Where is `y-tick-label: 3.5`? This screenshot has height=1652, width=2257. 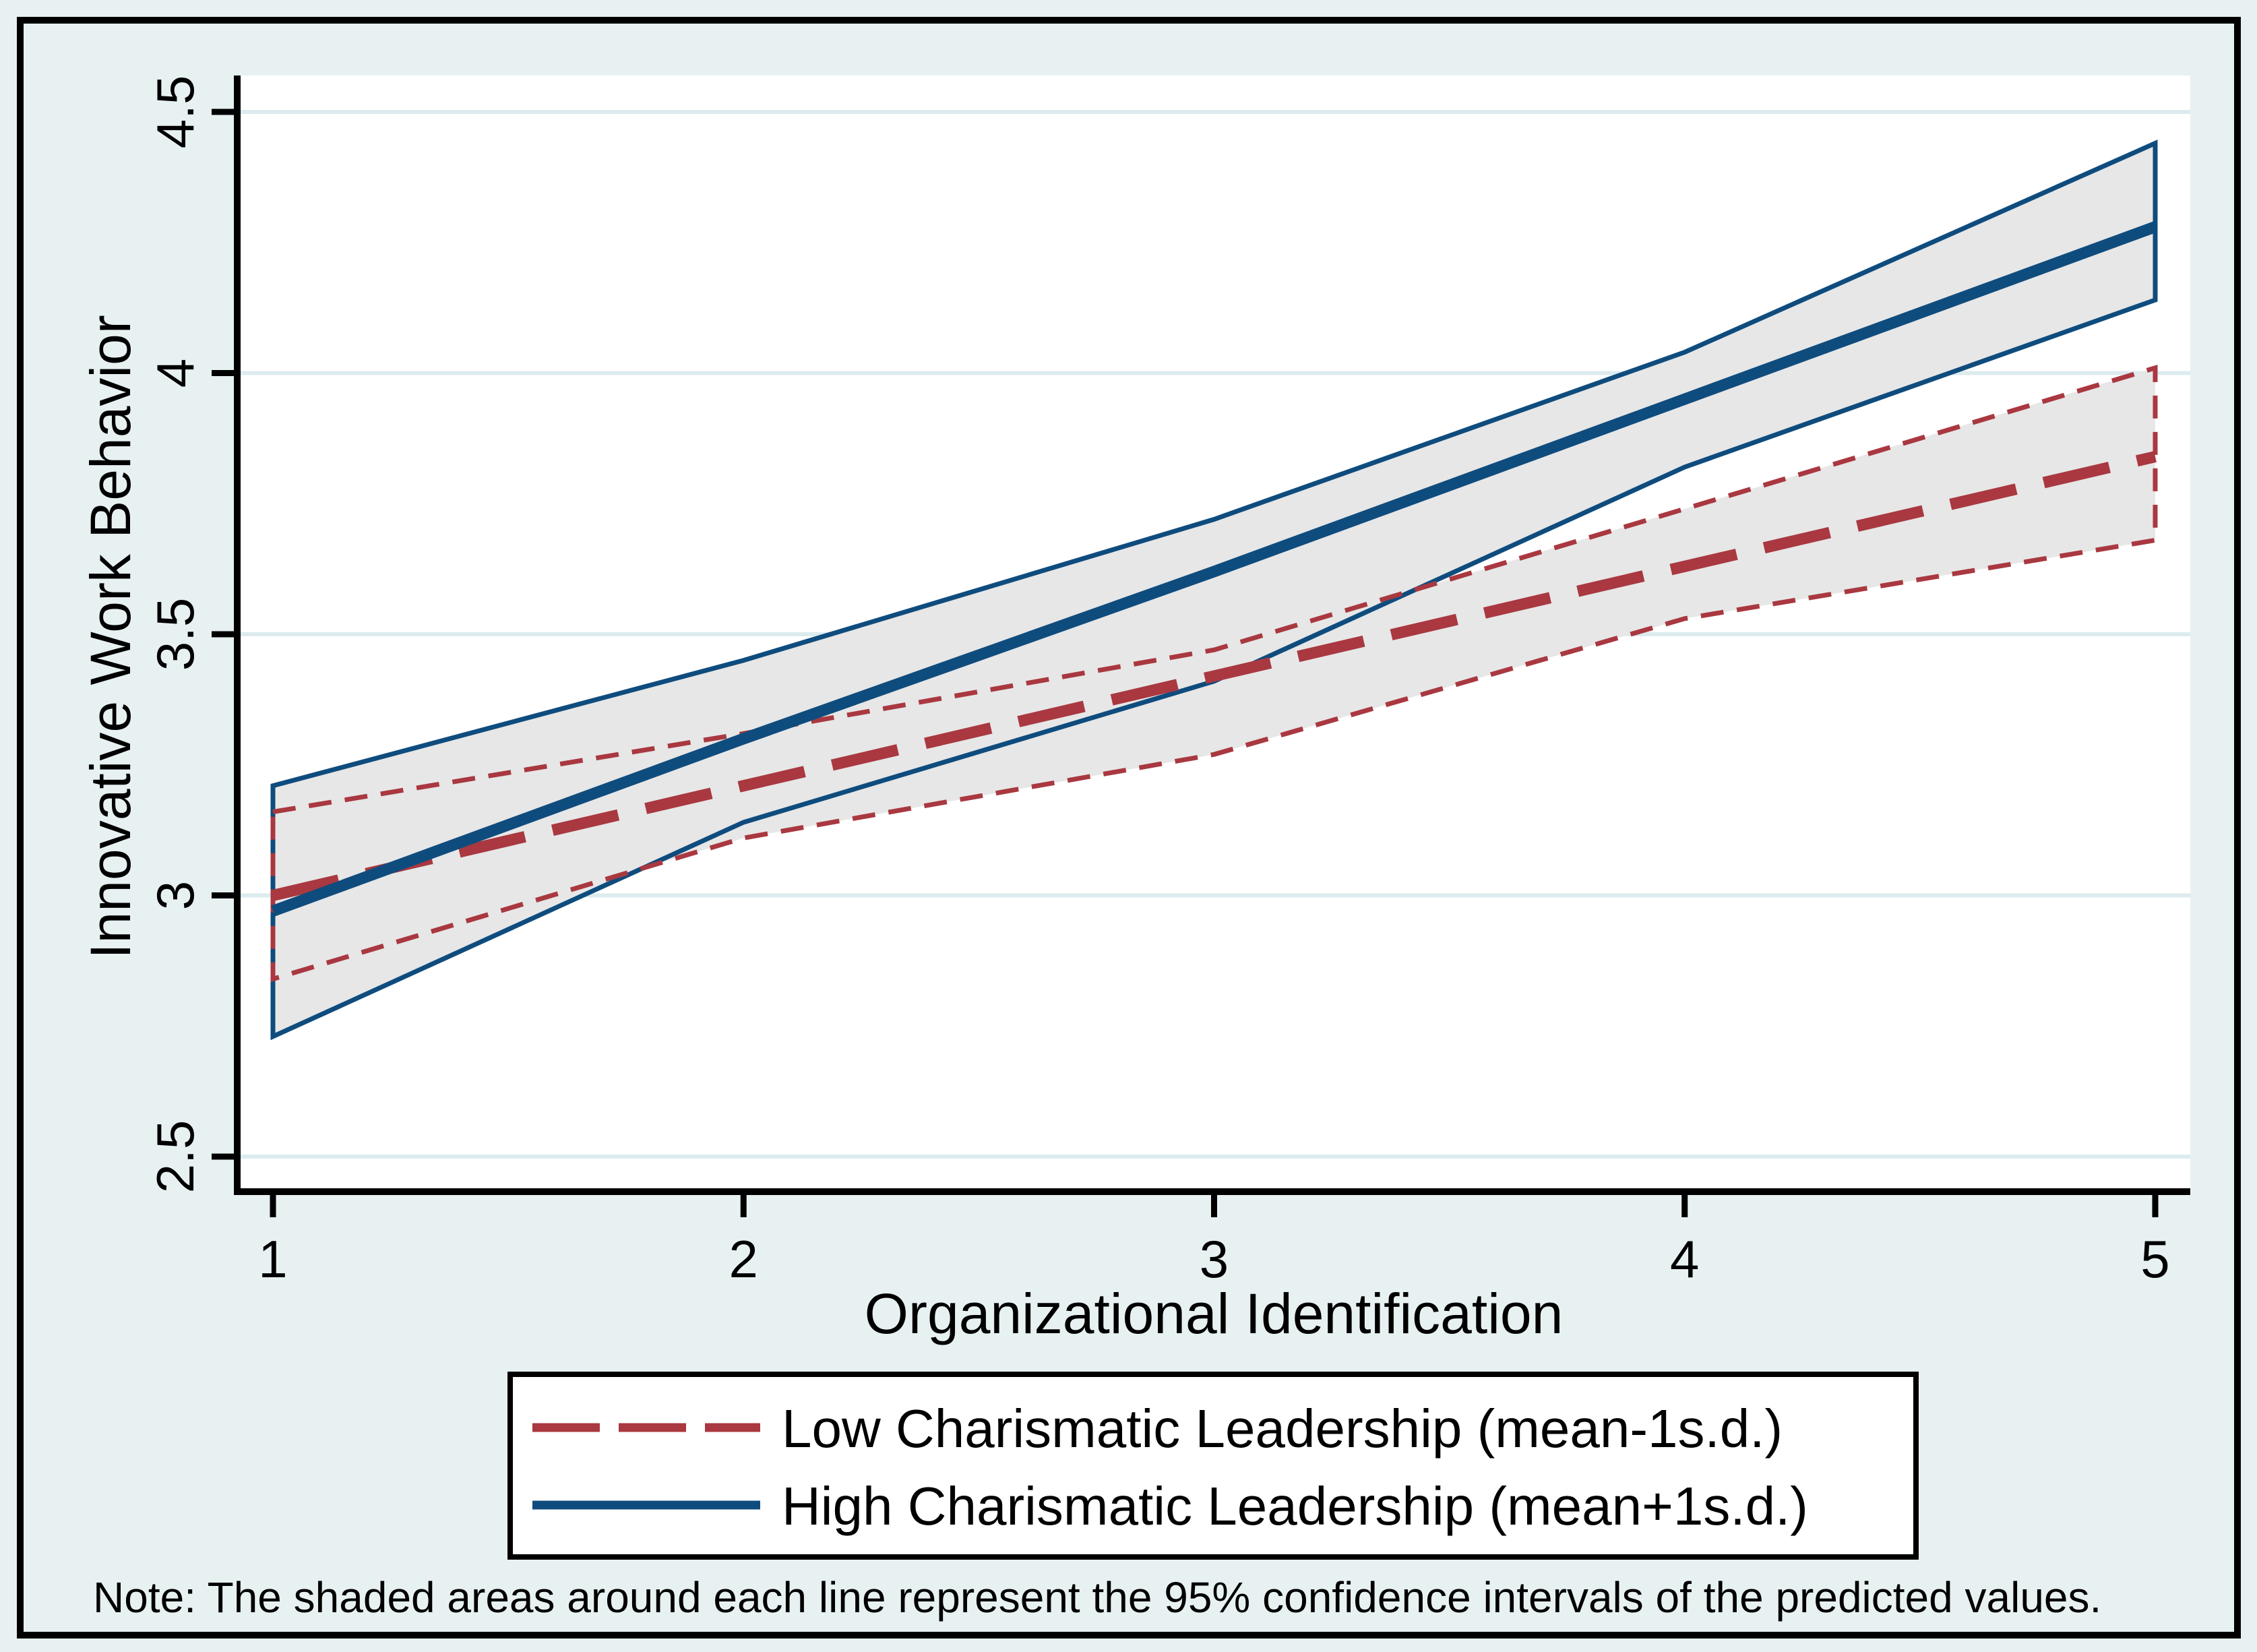
y-tick-label: 3.5 is located at coordinates (175, 634).